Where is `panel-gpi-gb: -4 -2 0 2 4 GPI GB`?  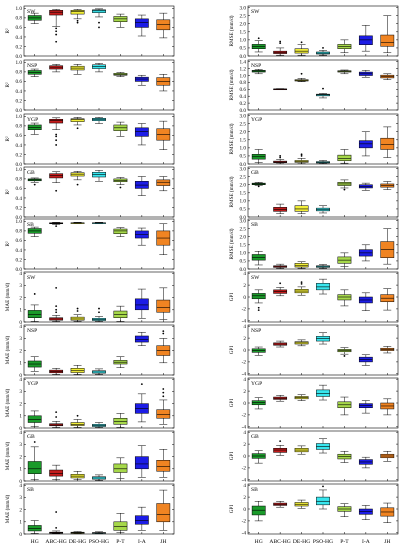
panel-gpi-gb: -4 -2 0 2 4 GPI GB is located at coordinates (314, 457).